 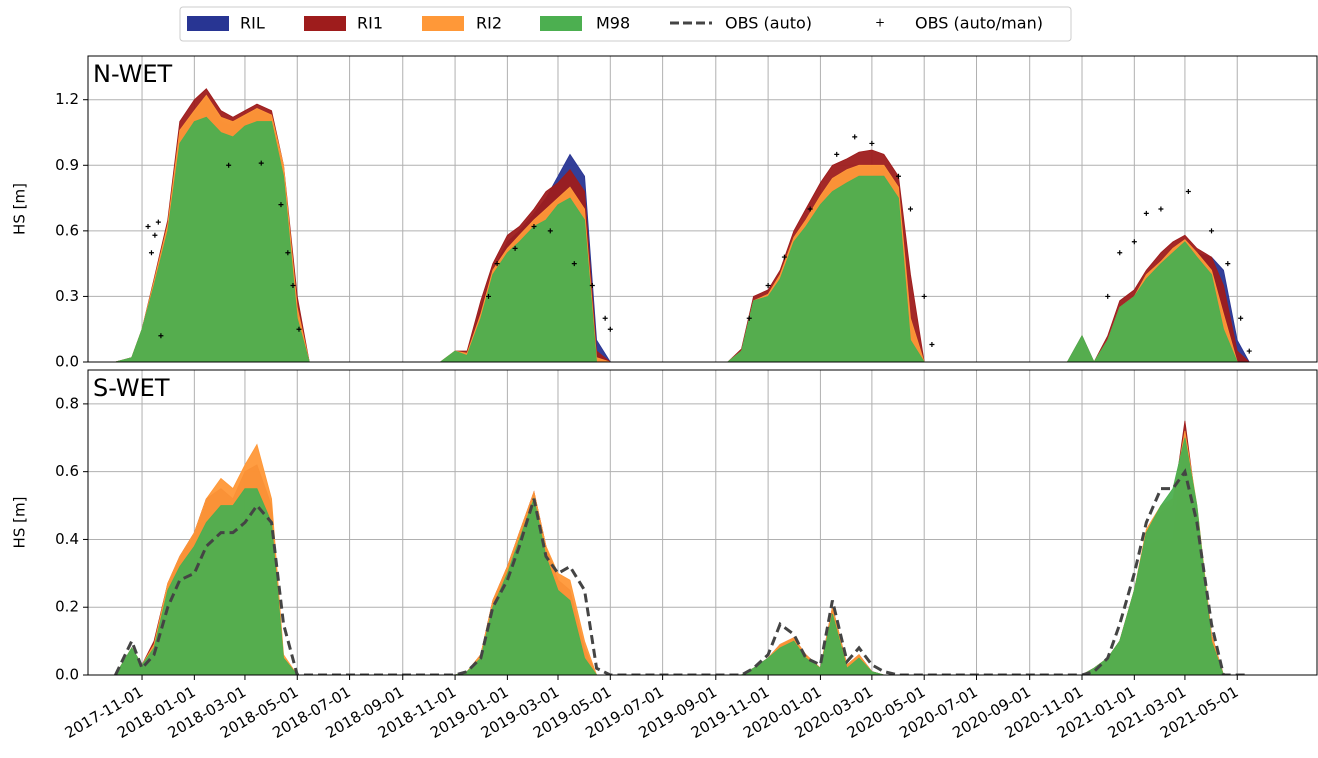 What do you see at coordinates (370, 23) in the screenshot?
I see `legend-label: RI1` at bounding box center [370, 23].